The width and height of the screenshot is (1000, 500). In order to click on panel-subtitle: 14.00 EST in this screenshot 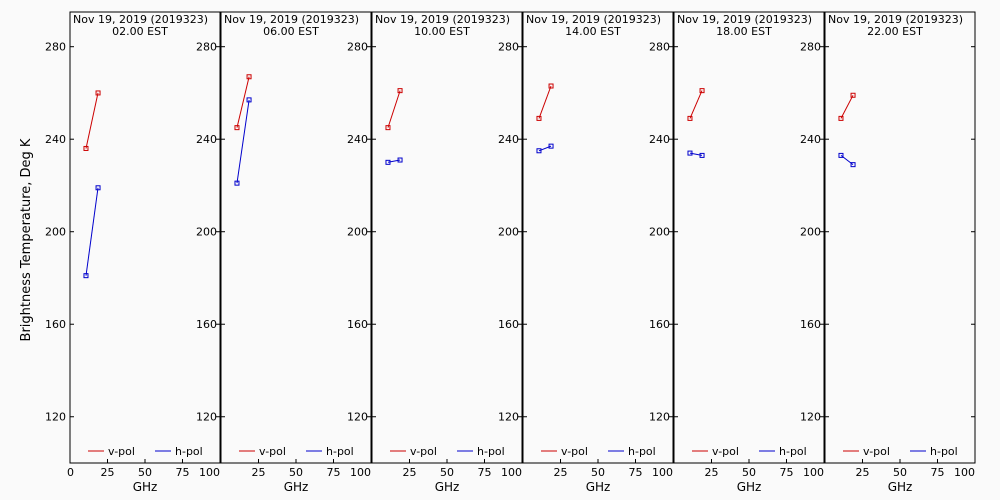, I will do `click(593, 31)`.